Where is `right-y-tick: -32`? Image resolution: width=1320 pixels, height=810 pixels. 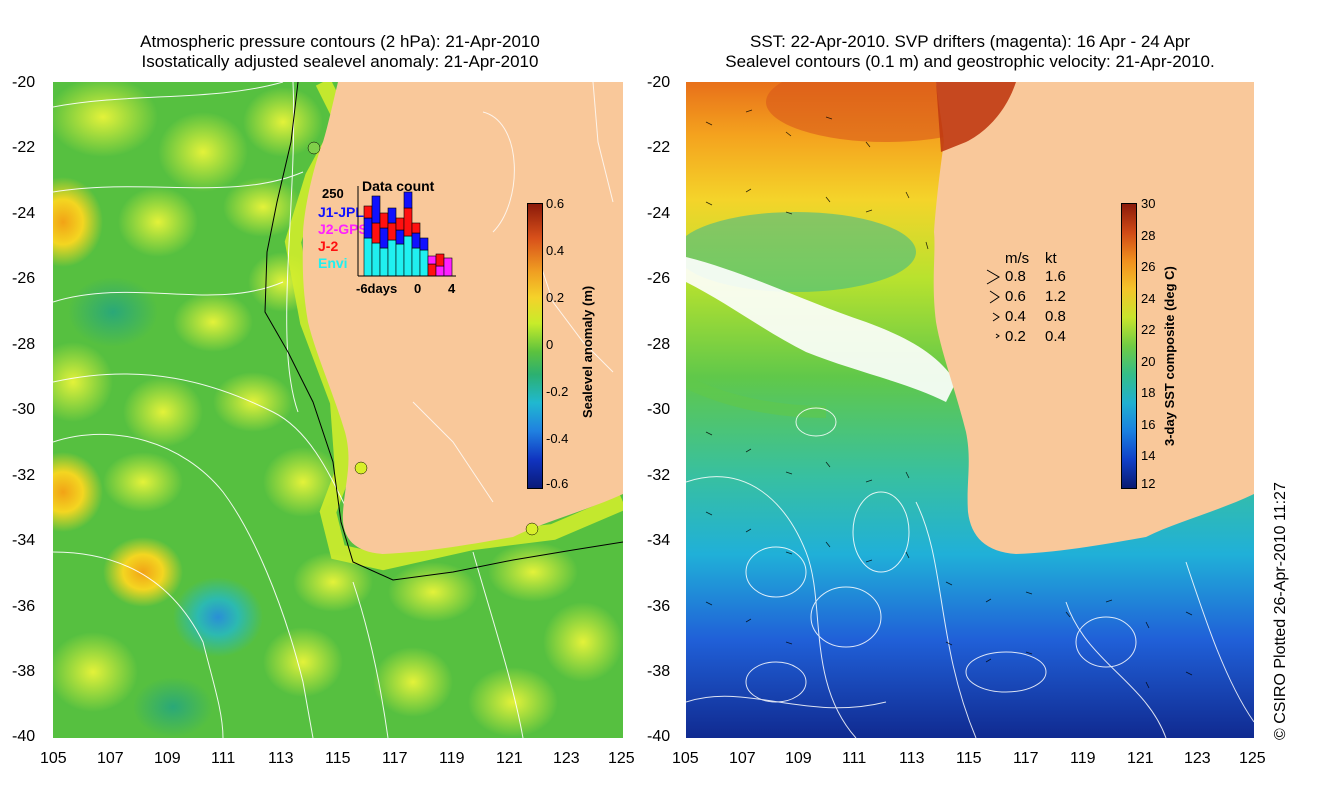
right-y-tick: -32 is located at coordinates (659, 475).